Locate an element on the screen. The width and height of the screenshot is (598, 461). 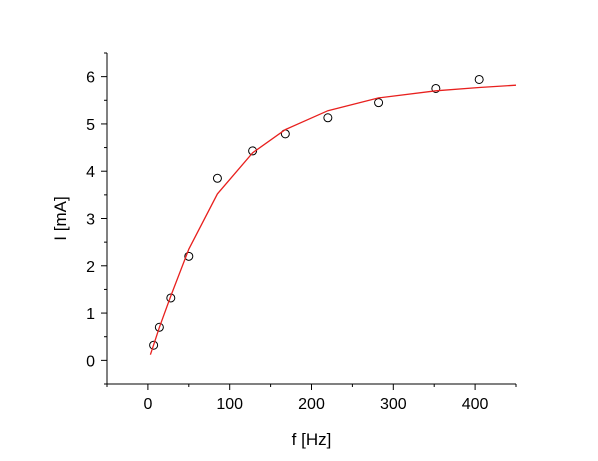
y-tick-label: 4 is located at coordinates (90, 172).